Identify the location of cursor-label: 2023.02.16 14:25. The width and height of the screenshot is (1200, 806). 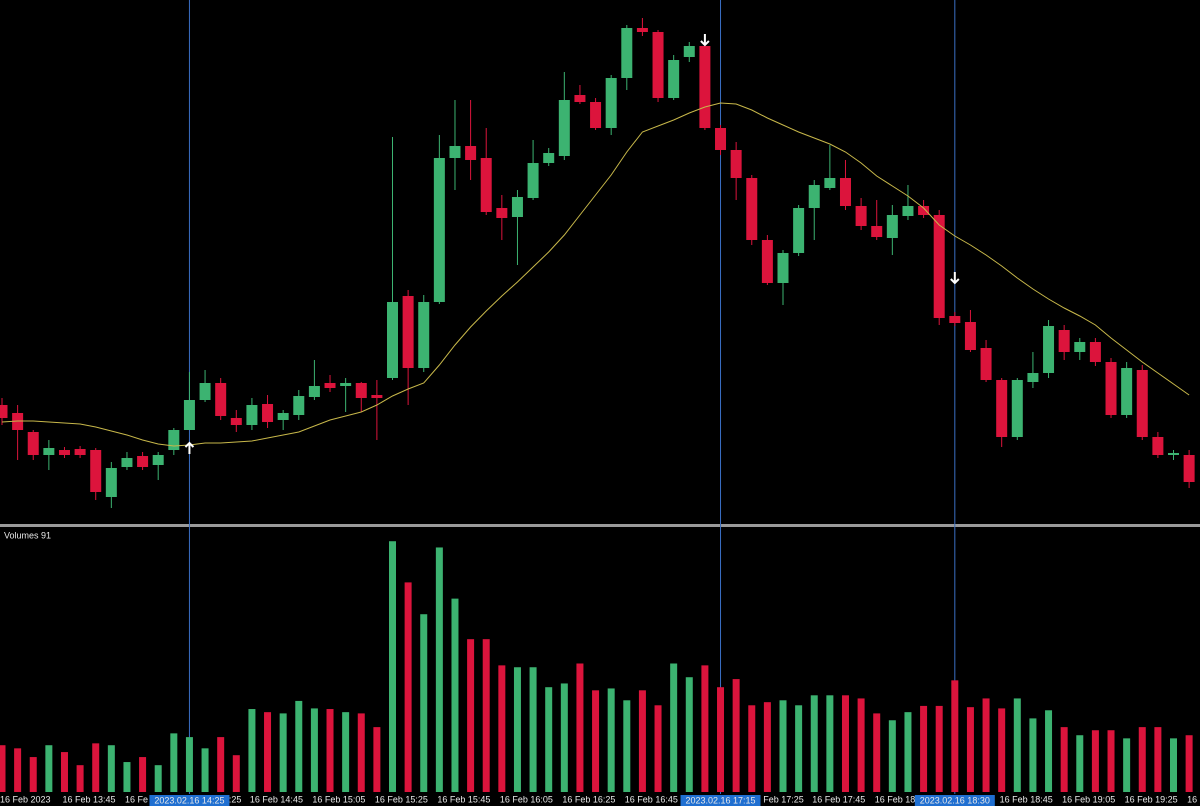
(189, 800).